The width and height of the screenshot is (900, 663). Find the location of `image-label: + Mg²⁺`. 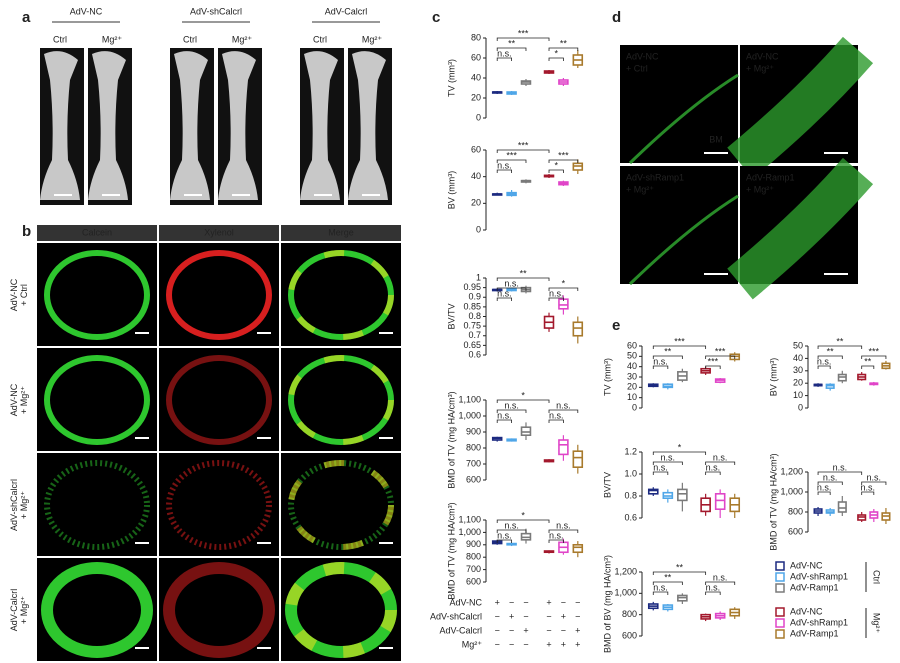

image-label: + Mg²⁺ is located at coordinates (640, 189).